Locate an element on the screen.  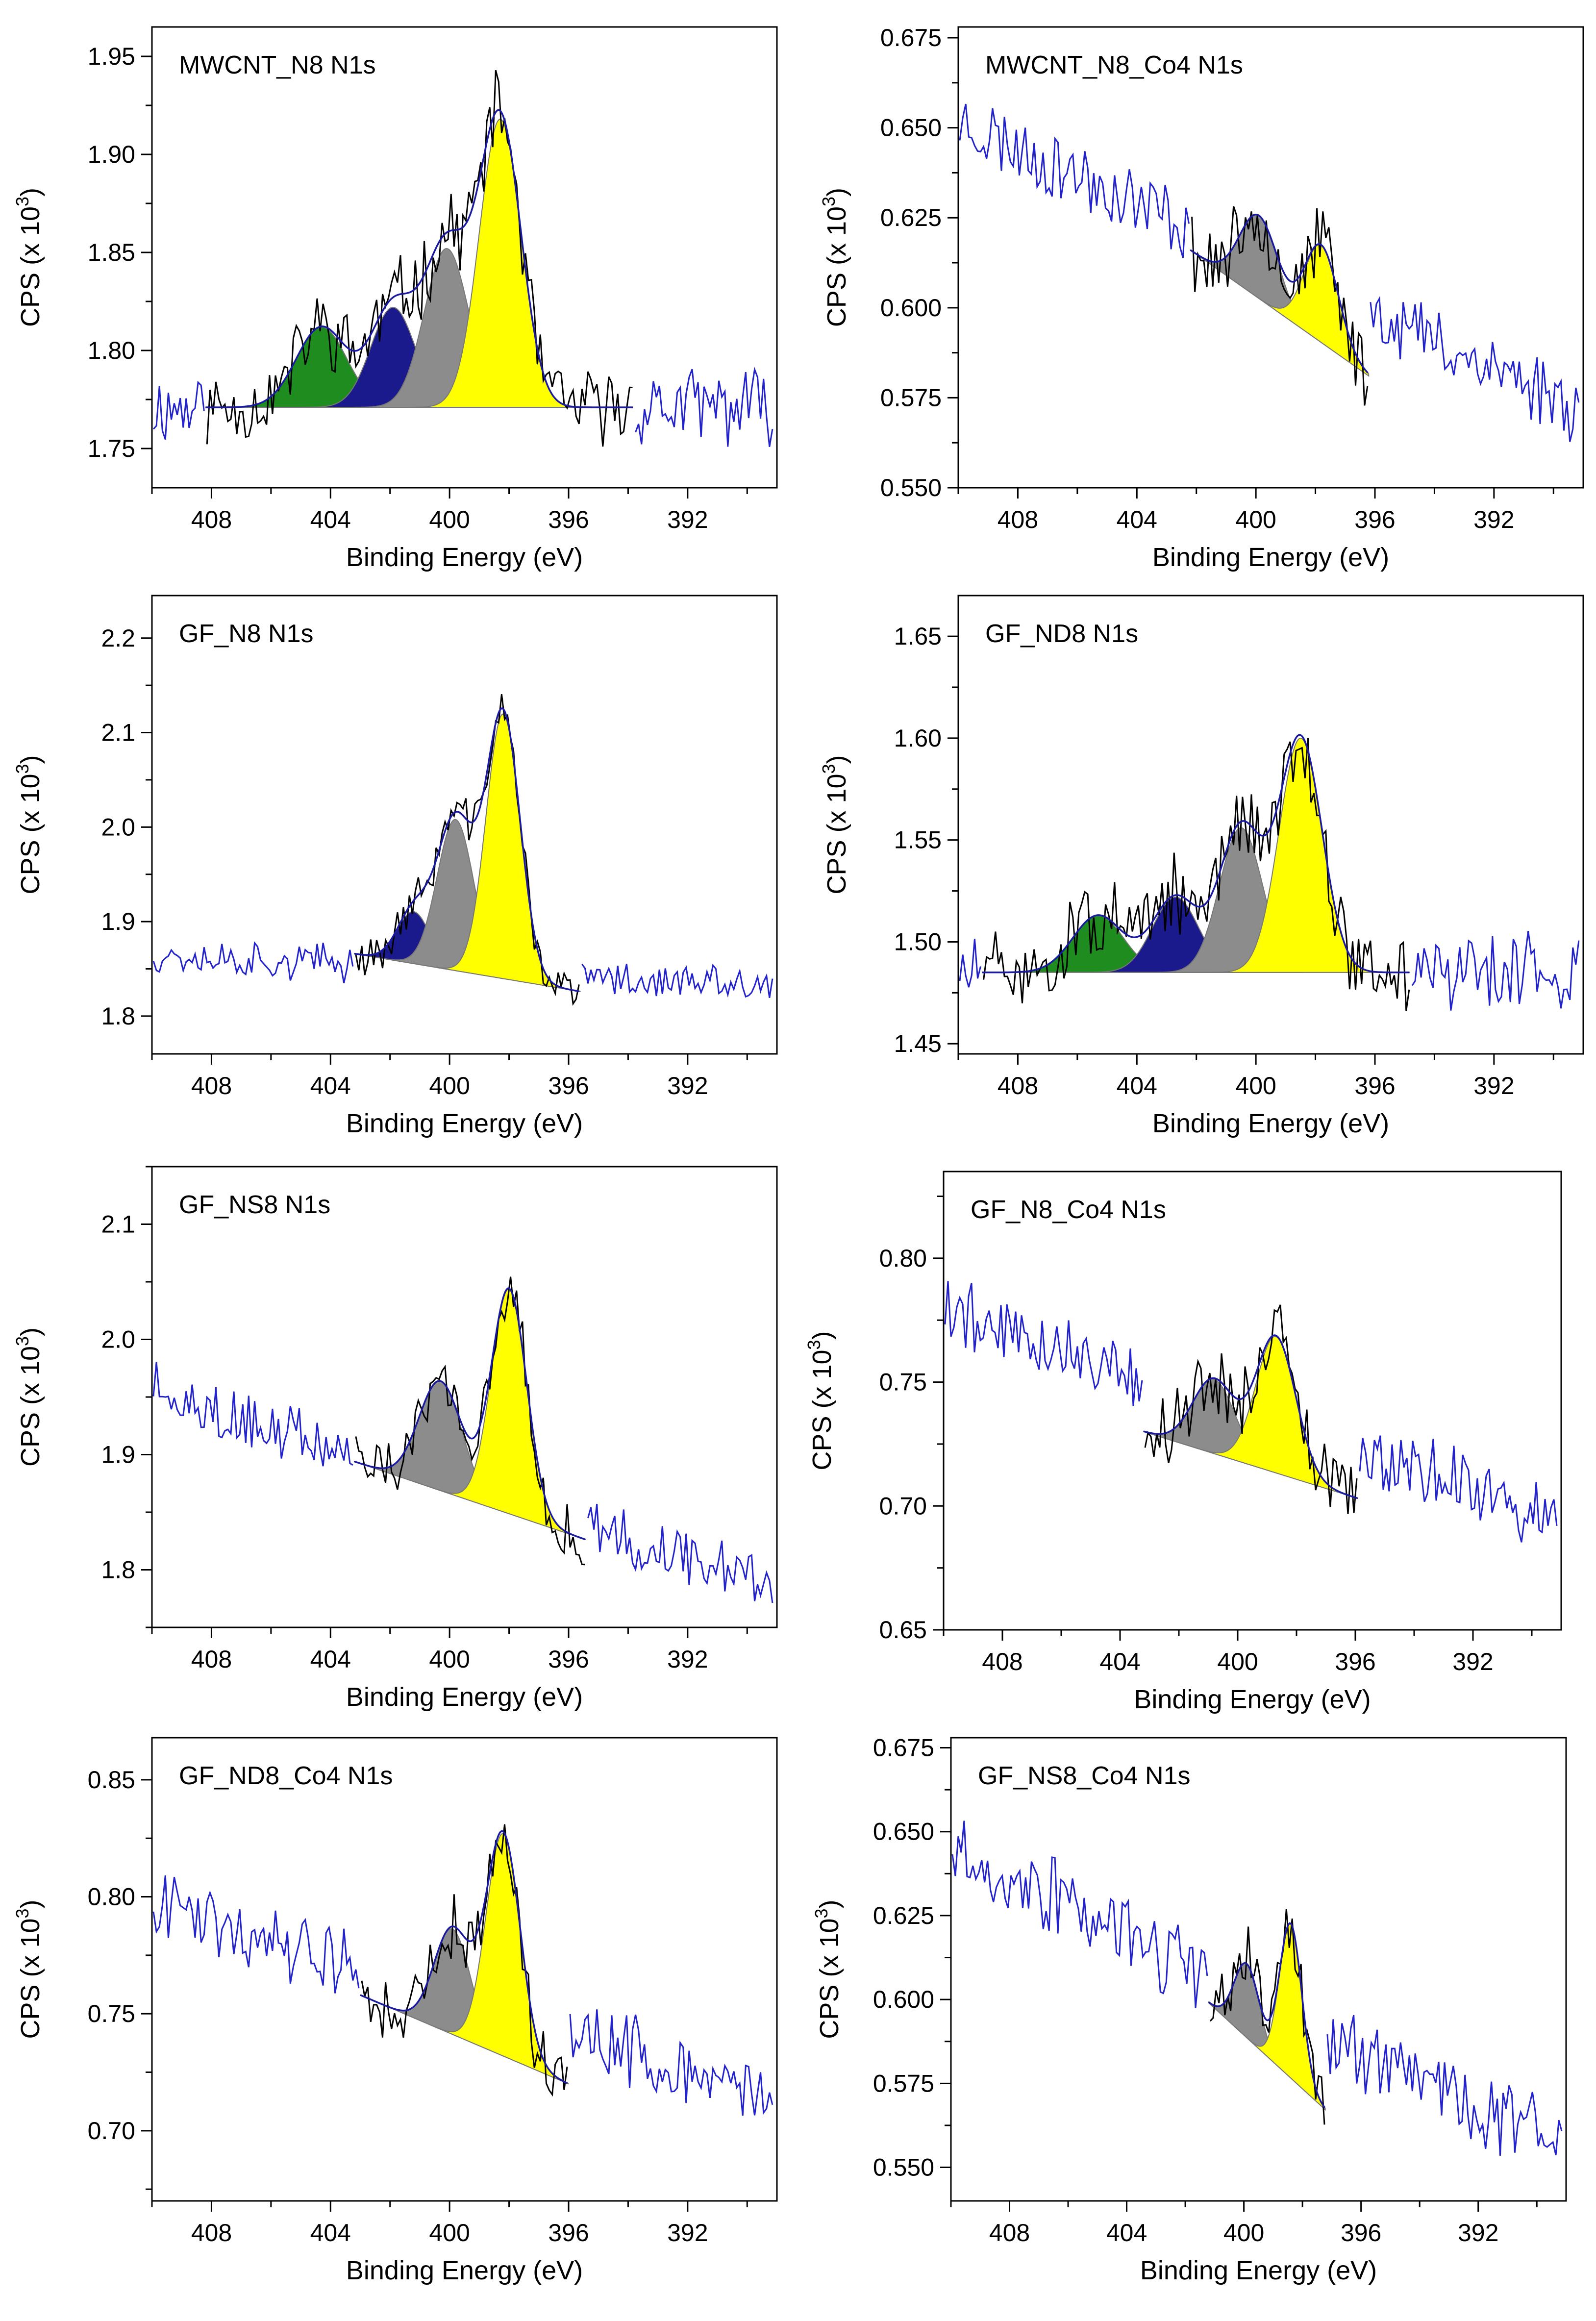
raw-spectrum-right is located at coordinates (1444, 2085).